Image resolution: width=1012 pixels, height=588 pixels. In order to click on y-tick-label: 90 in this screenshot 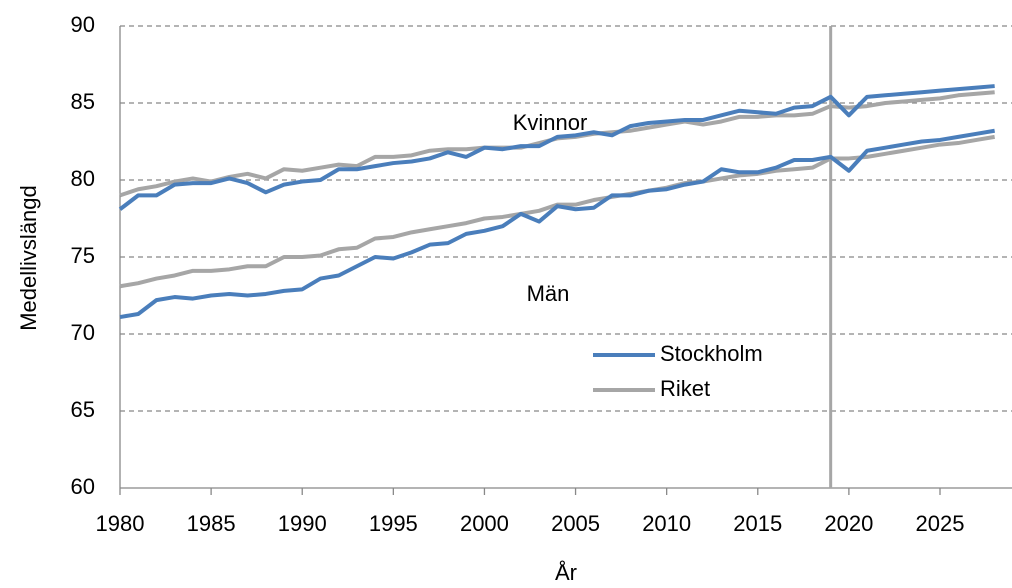, I will do `click(83, 24)`.